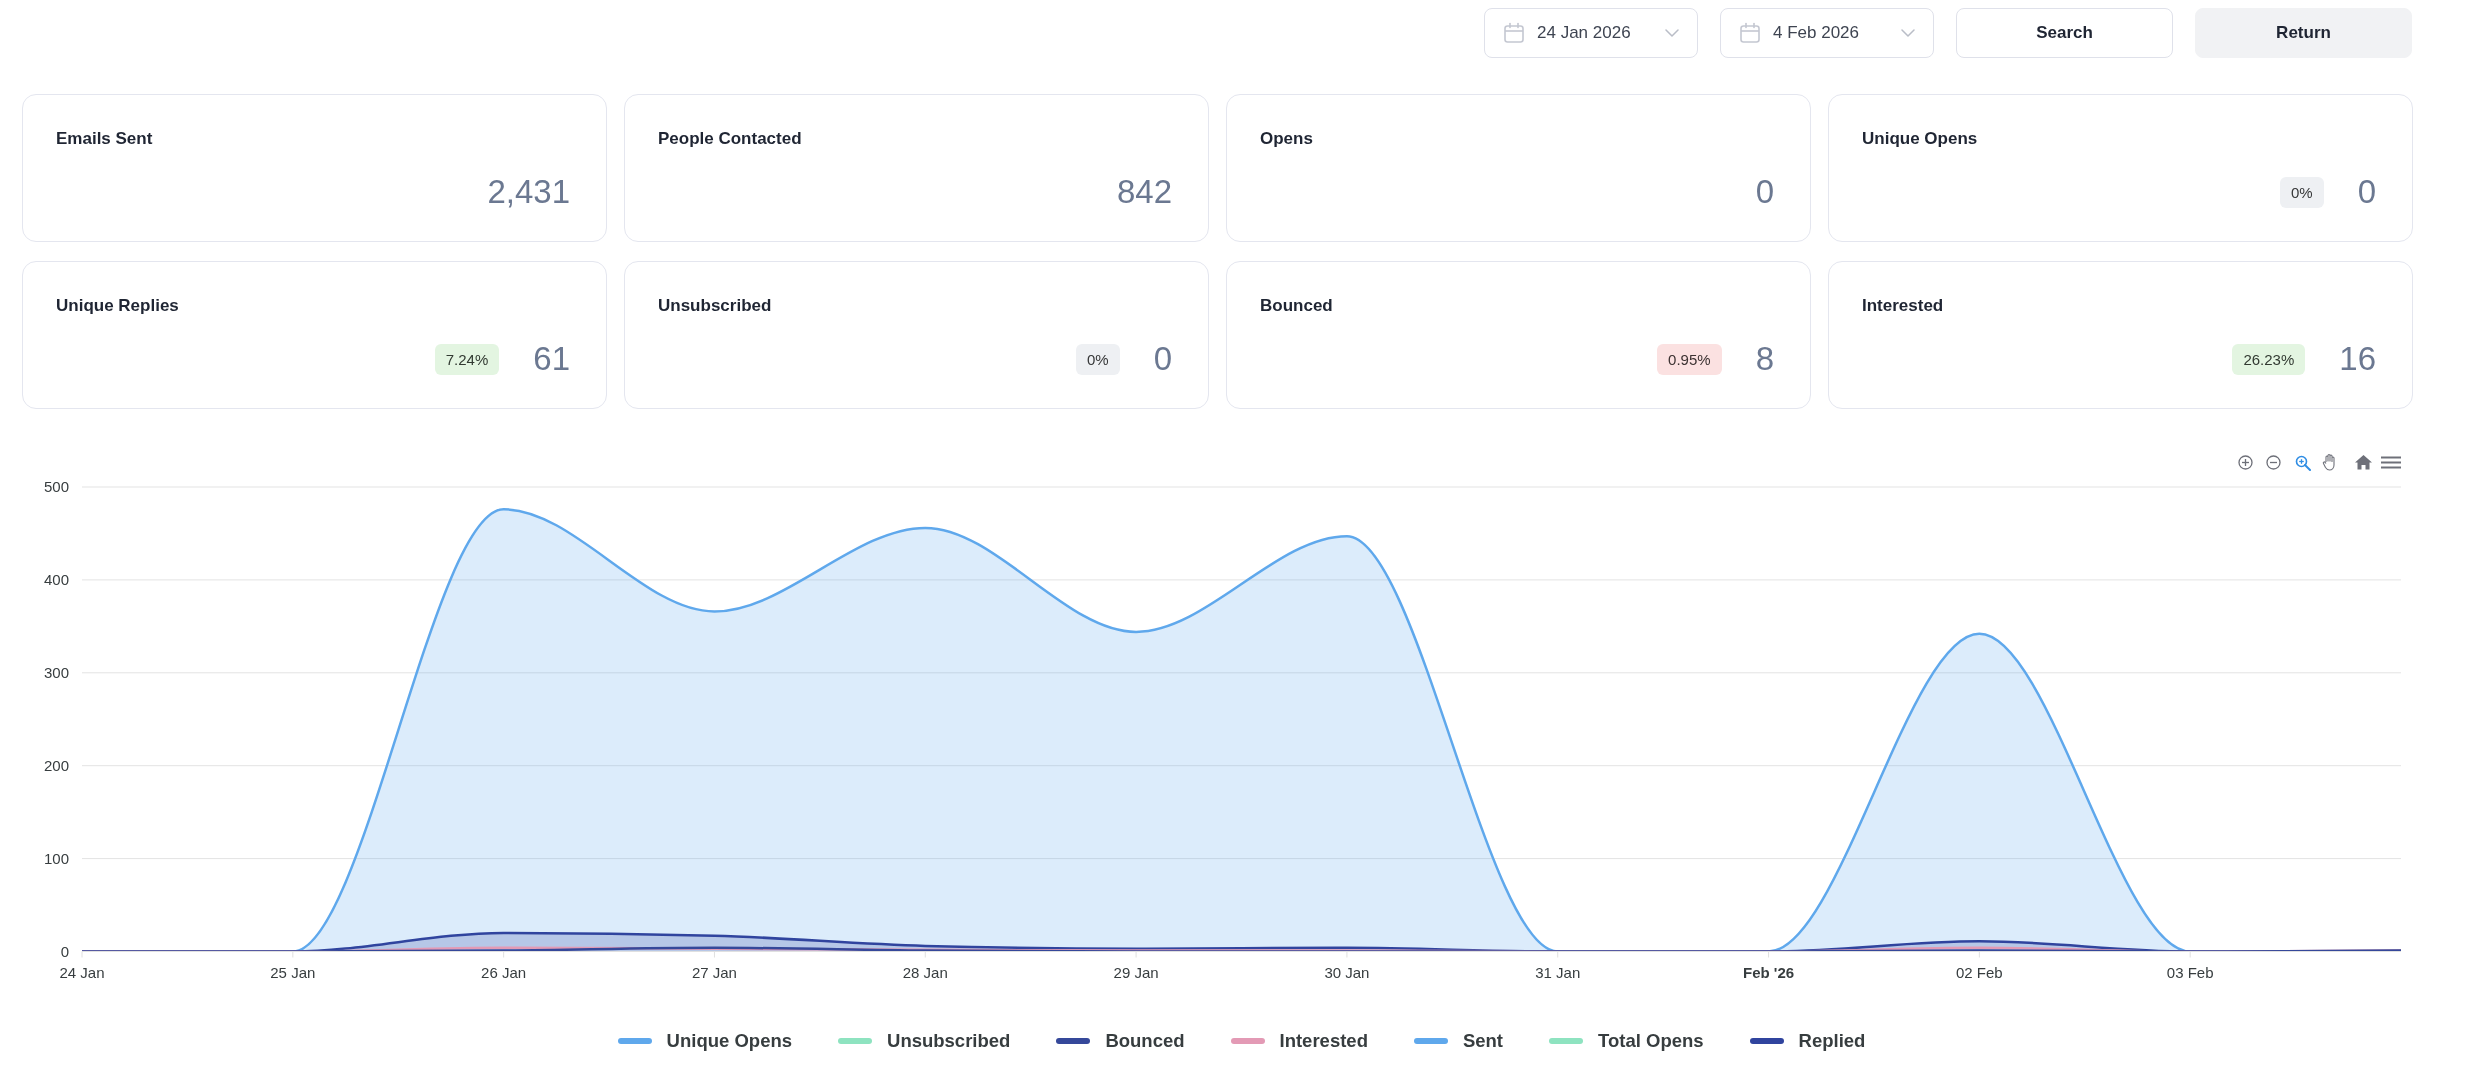  Describe the element at coordinates (82, 972) in the screenshot. I see `x-tick-label: 24 Jan` at that location.